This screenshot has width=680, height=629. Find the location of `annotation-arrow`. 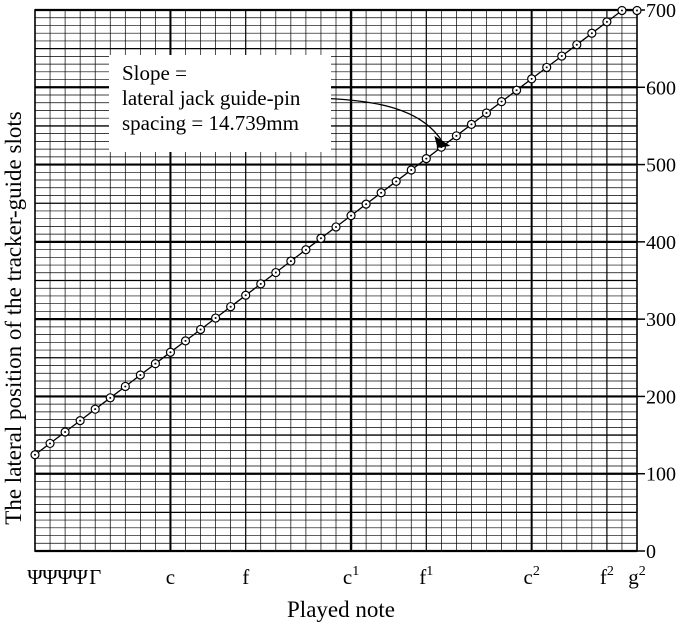

annotation-arrow is located at coordinates (384, 122).